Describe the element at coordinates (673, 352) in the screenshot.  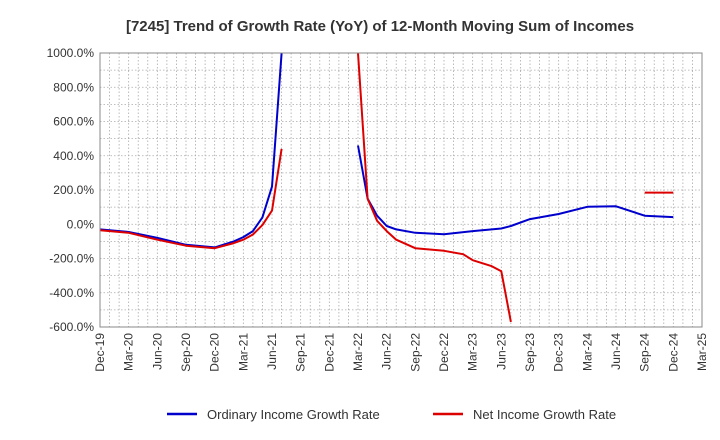
I see `x-tick-label: Dec-24` at that location.